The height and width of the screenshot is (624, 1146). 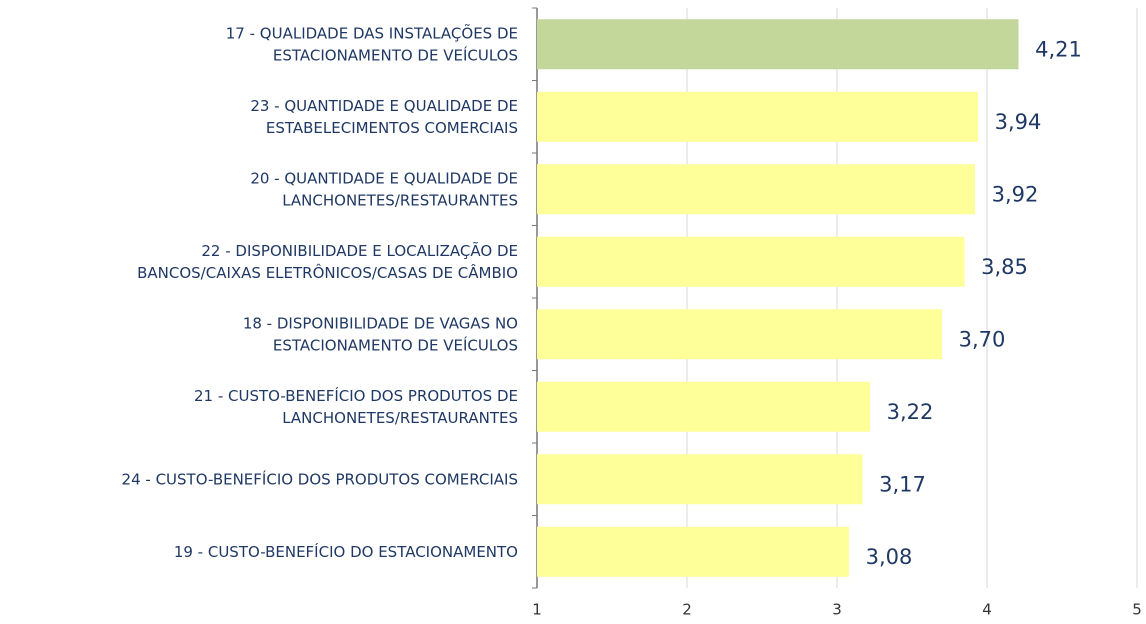 What do you see at coordinates (537, 610) in the screenshot?
I see `x-tick-label: 1` at bounding box center [537, 610].